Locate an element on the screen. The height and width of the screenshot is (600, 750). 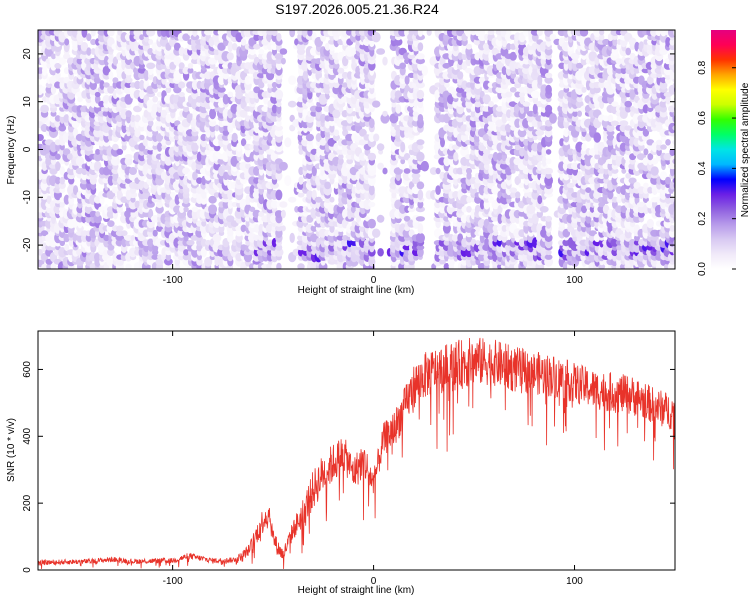
y-tick-label: 0 is located at coordinates (27, 149).